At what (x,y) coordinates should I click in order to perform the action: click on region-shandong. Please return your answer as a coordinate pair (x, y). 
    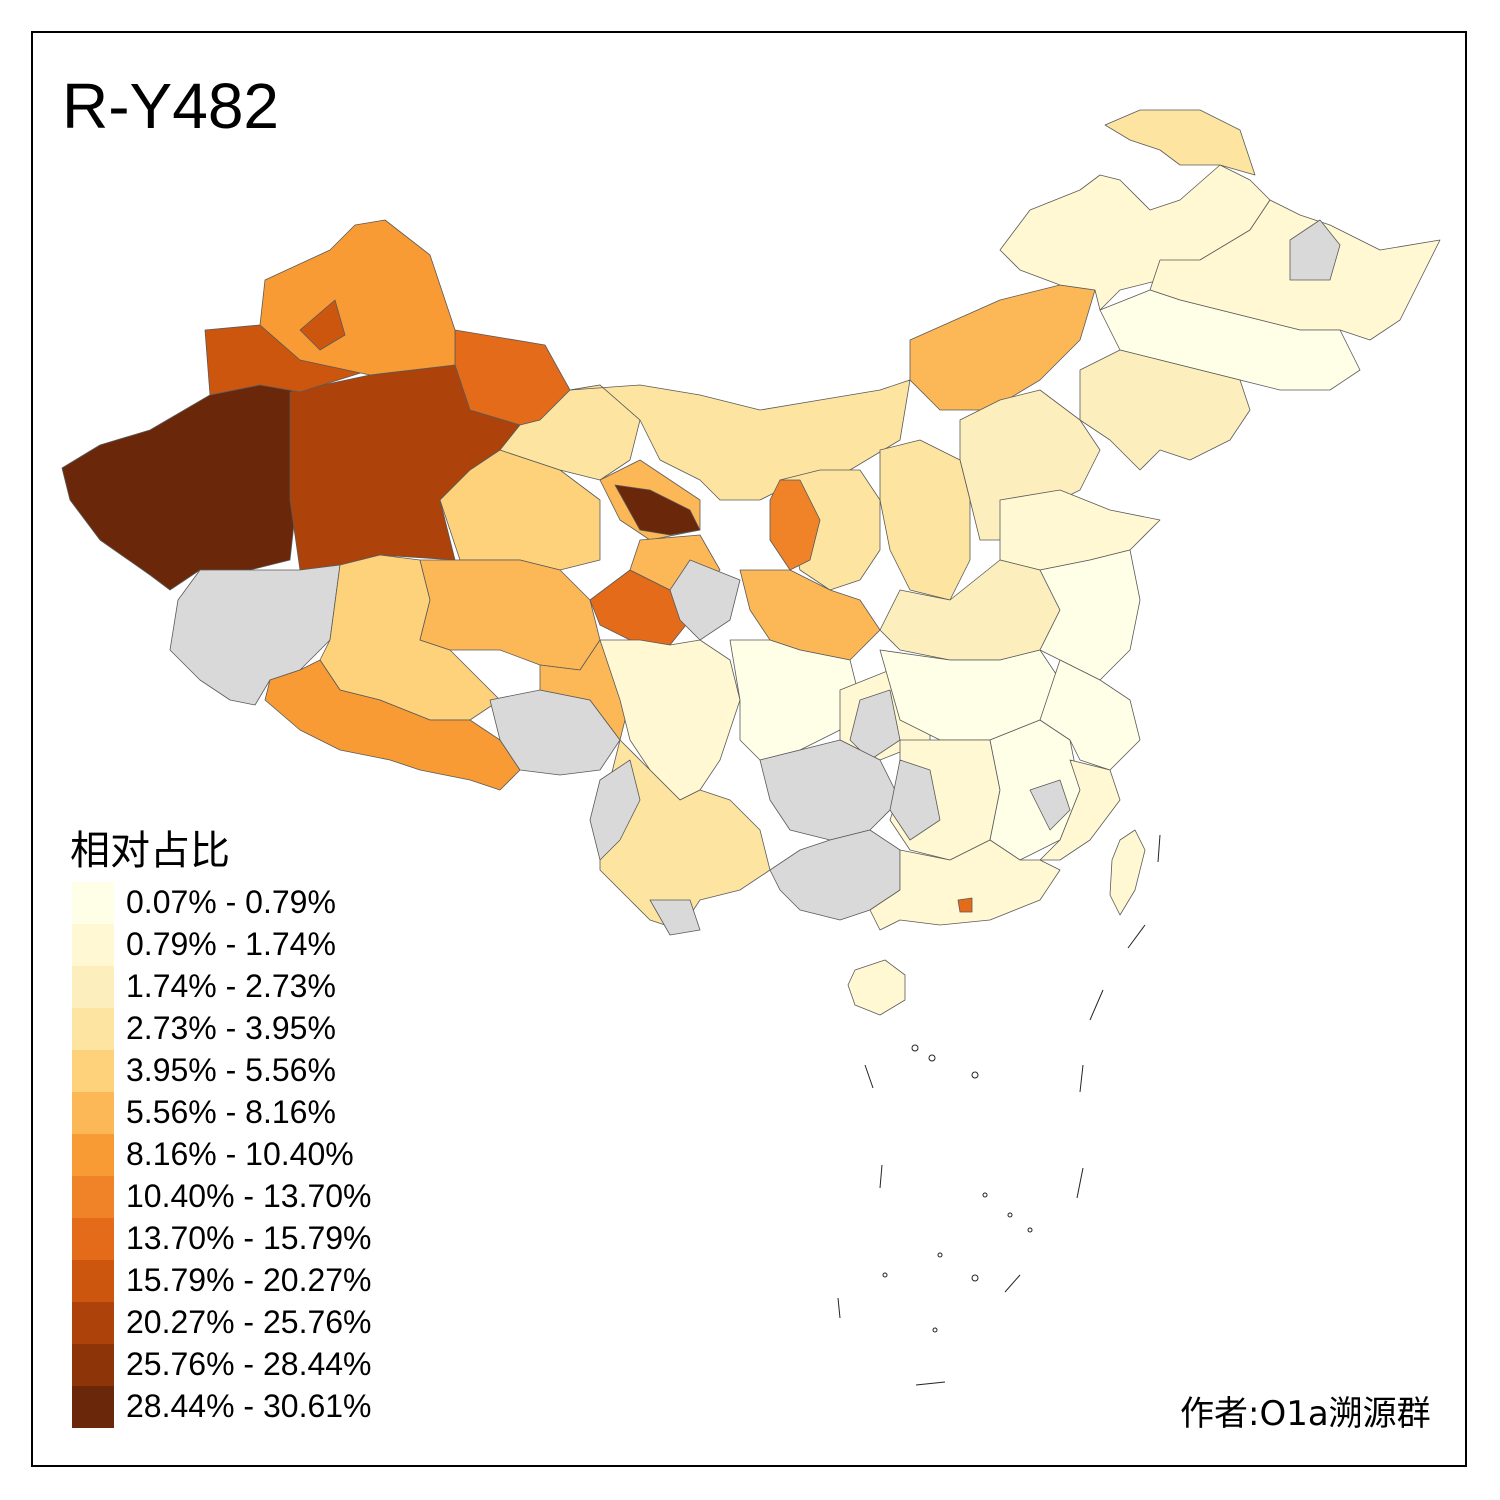
    Looking at the image, I should click on (1080, 530).